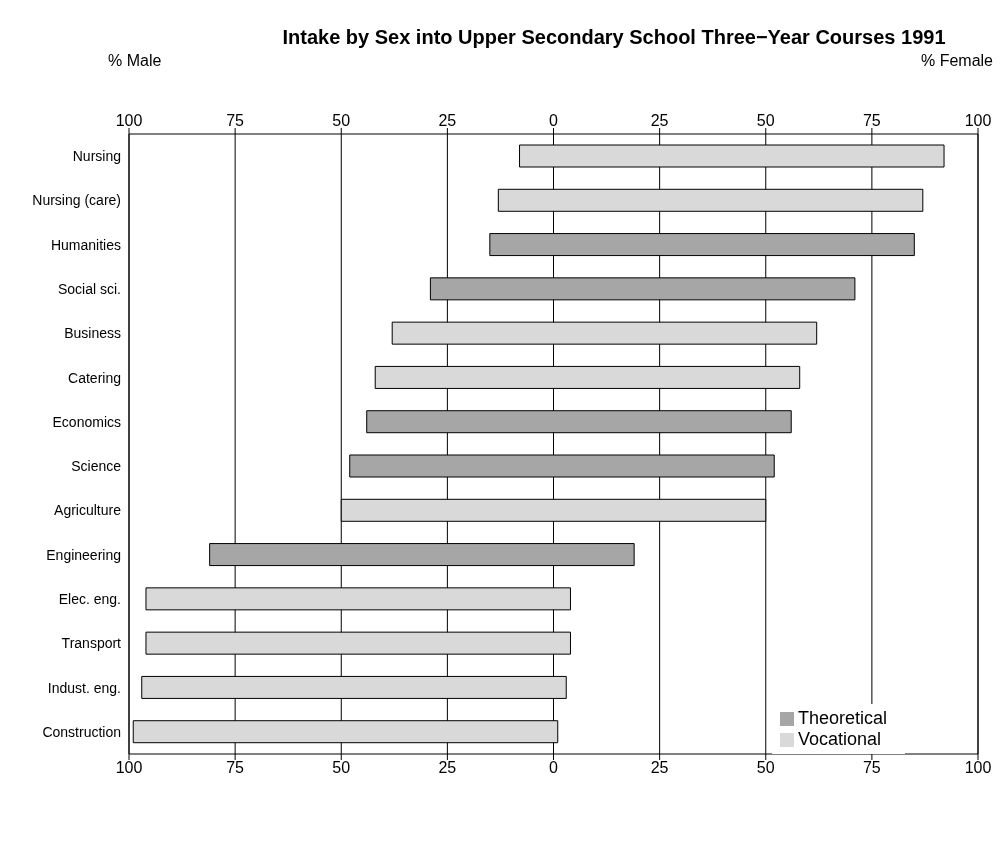 Image resolution: width=1003 pixels, height=852 pixels. I want to click on y-tick-label: Science, so click(96, 466).